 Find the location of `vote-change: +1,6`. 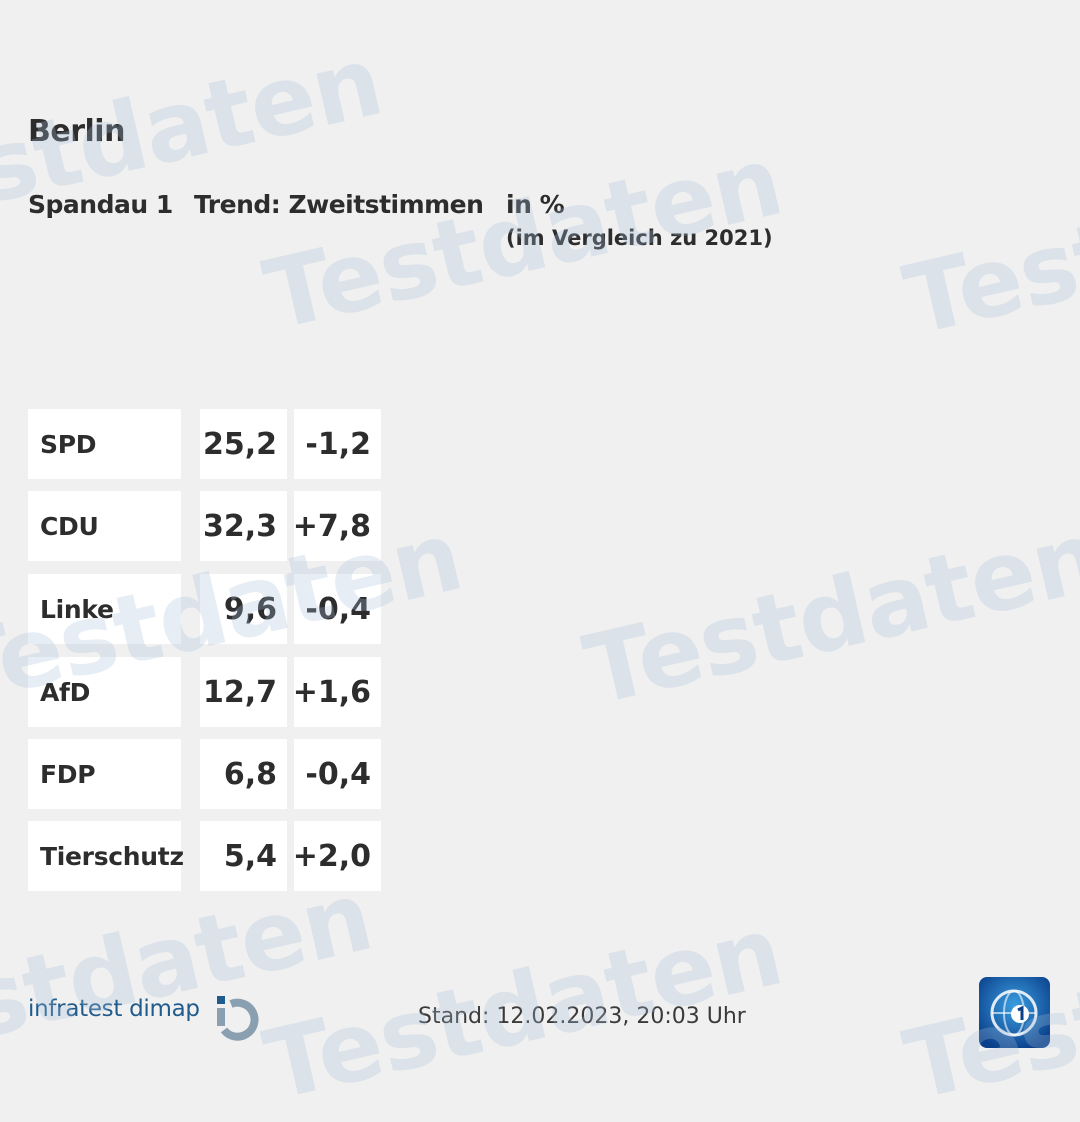

vote-change: +1,6 is located at coordinates (337, 692).